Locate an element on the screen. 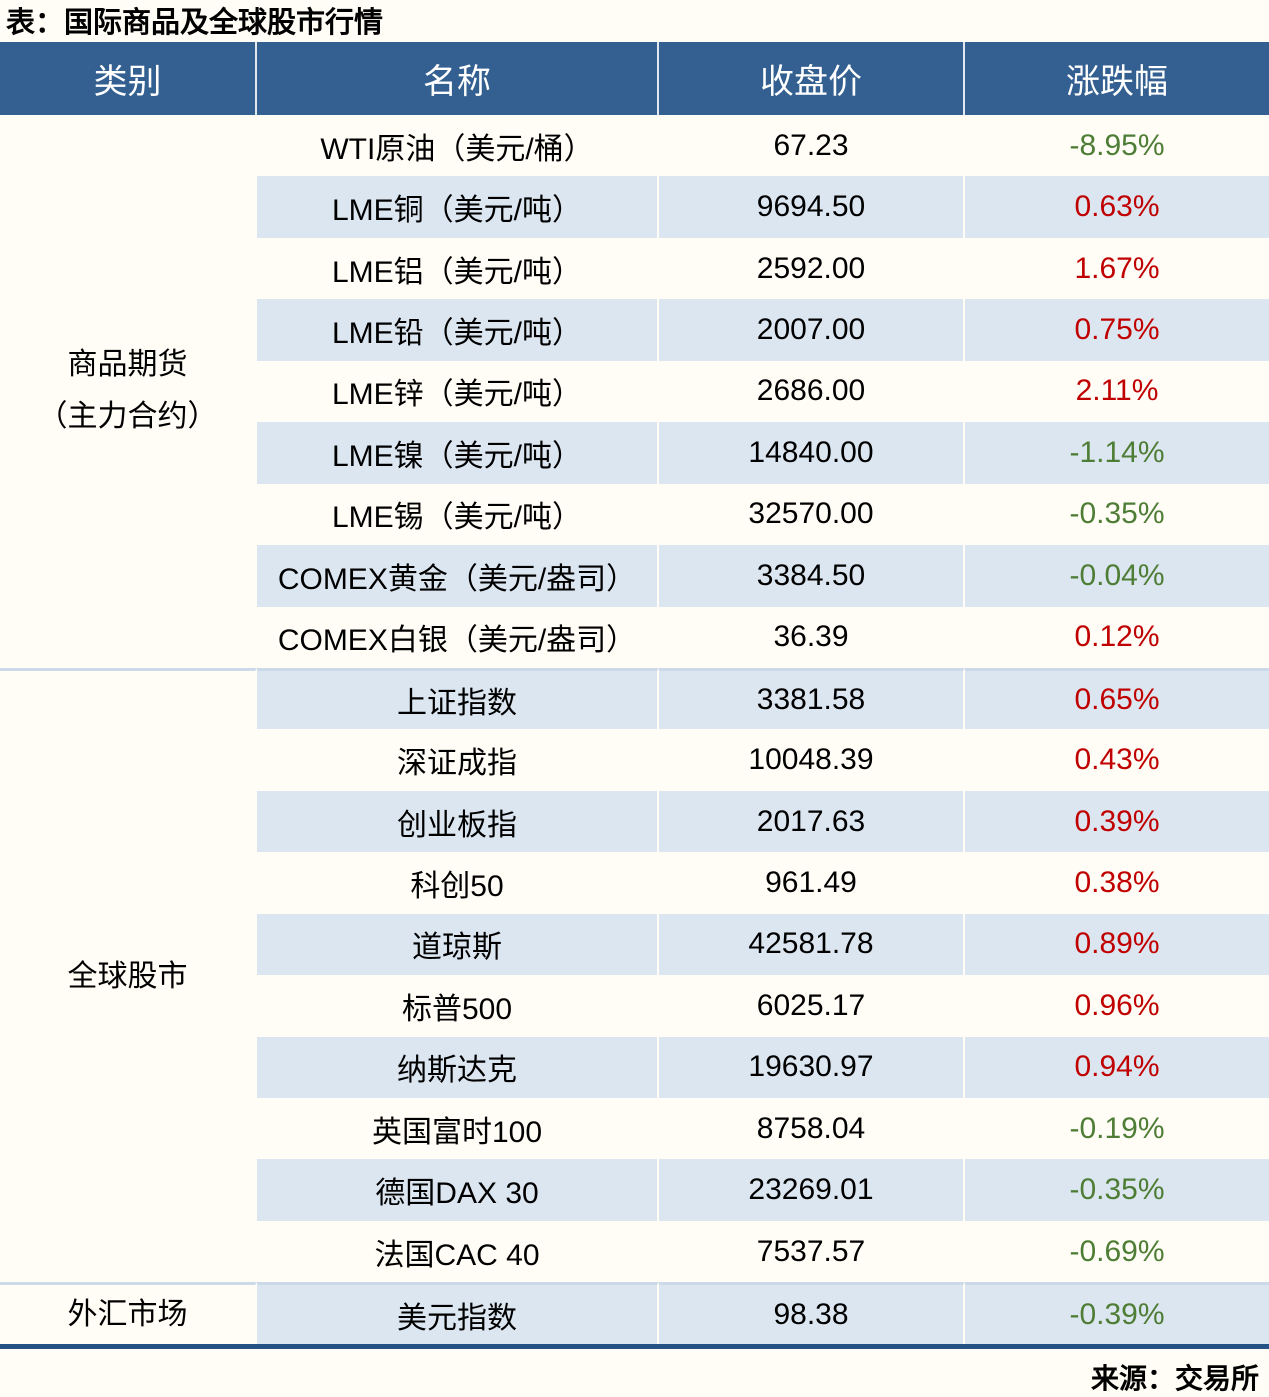  change-percent: -0.69% is located at coordinates (1117, 1251).